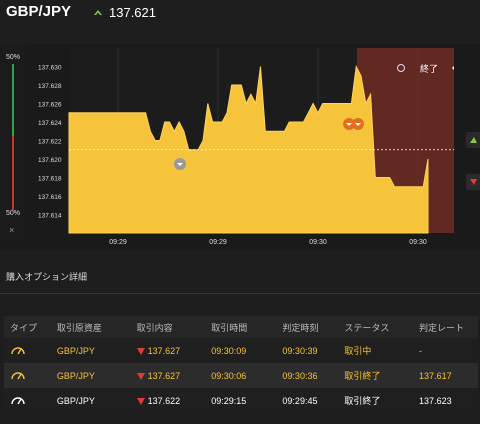 This screenshot has height=424, width=480. Describe the element at coordinates (312, 400) in the screenshot. I see `row-judge: 09:29:45` at that location.